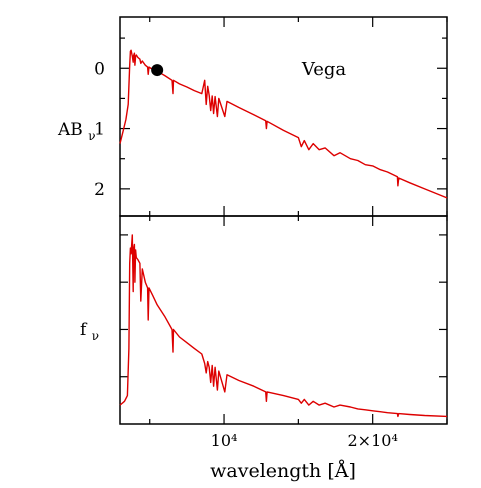 The height and width of the screenshot is (488, 481). Describe the element at coordinates (99, 69) in the screenshot. I see `top-y-tick-label: 0` at that location.